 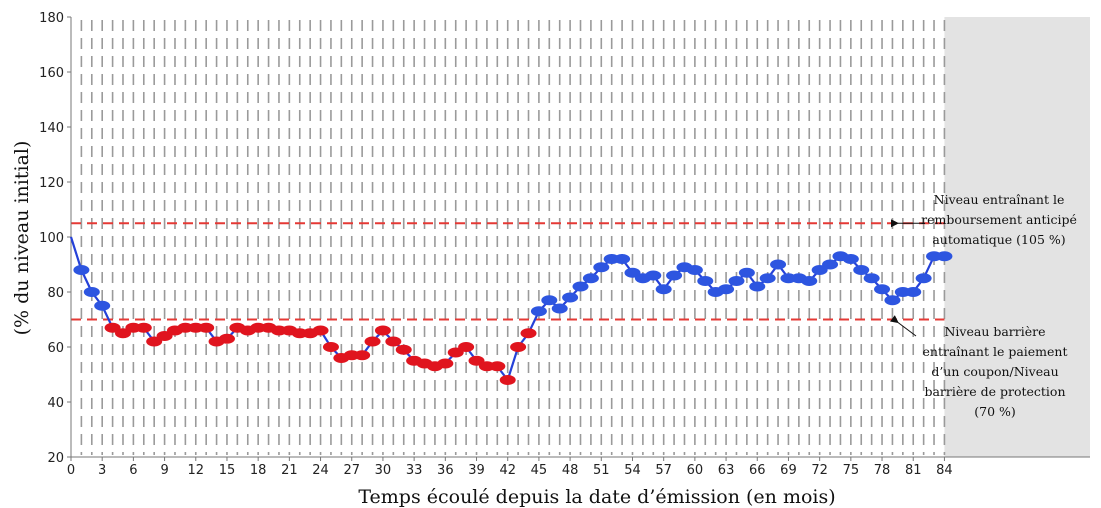 I want to click on x-tick-label: 39, so click(x=476, y=470).